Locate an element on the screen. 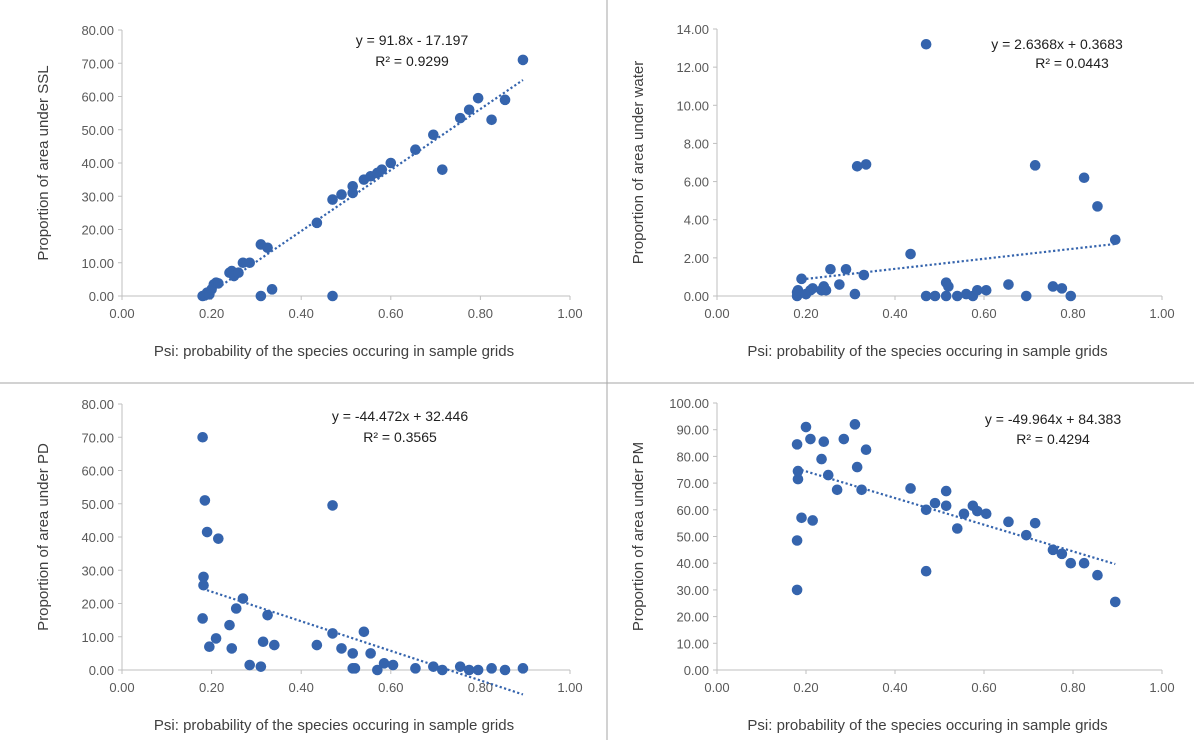  y-tick-label: 50.00 is located at coordinates (97, 130).